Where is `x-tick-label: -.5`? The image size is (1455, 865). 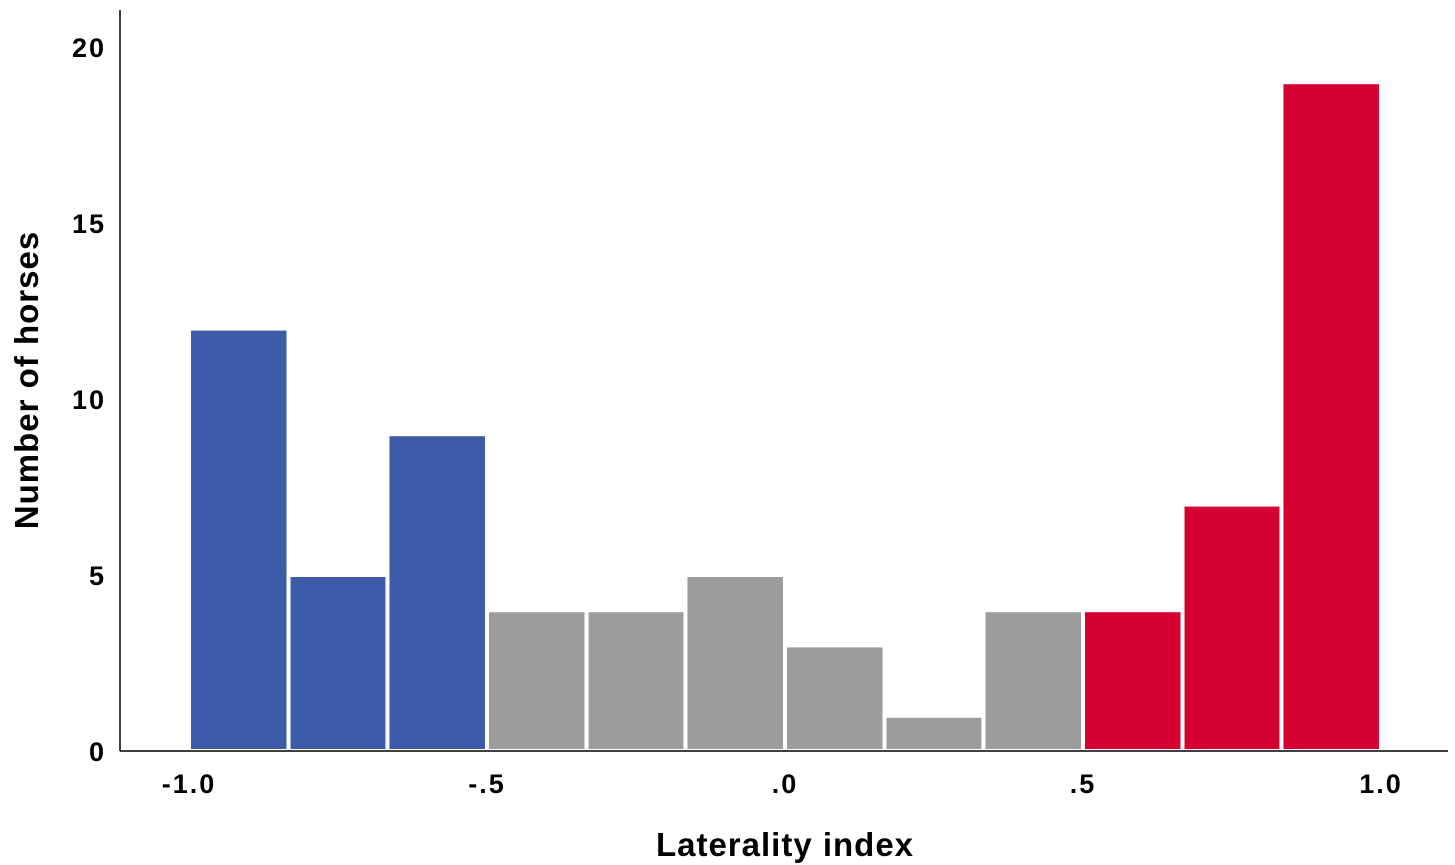
x-tick-label: -.5 is located at coordinates (487, 784).